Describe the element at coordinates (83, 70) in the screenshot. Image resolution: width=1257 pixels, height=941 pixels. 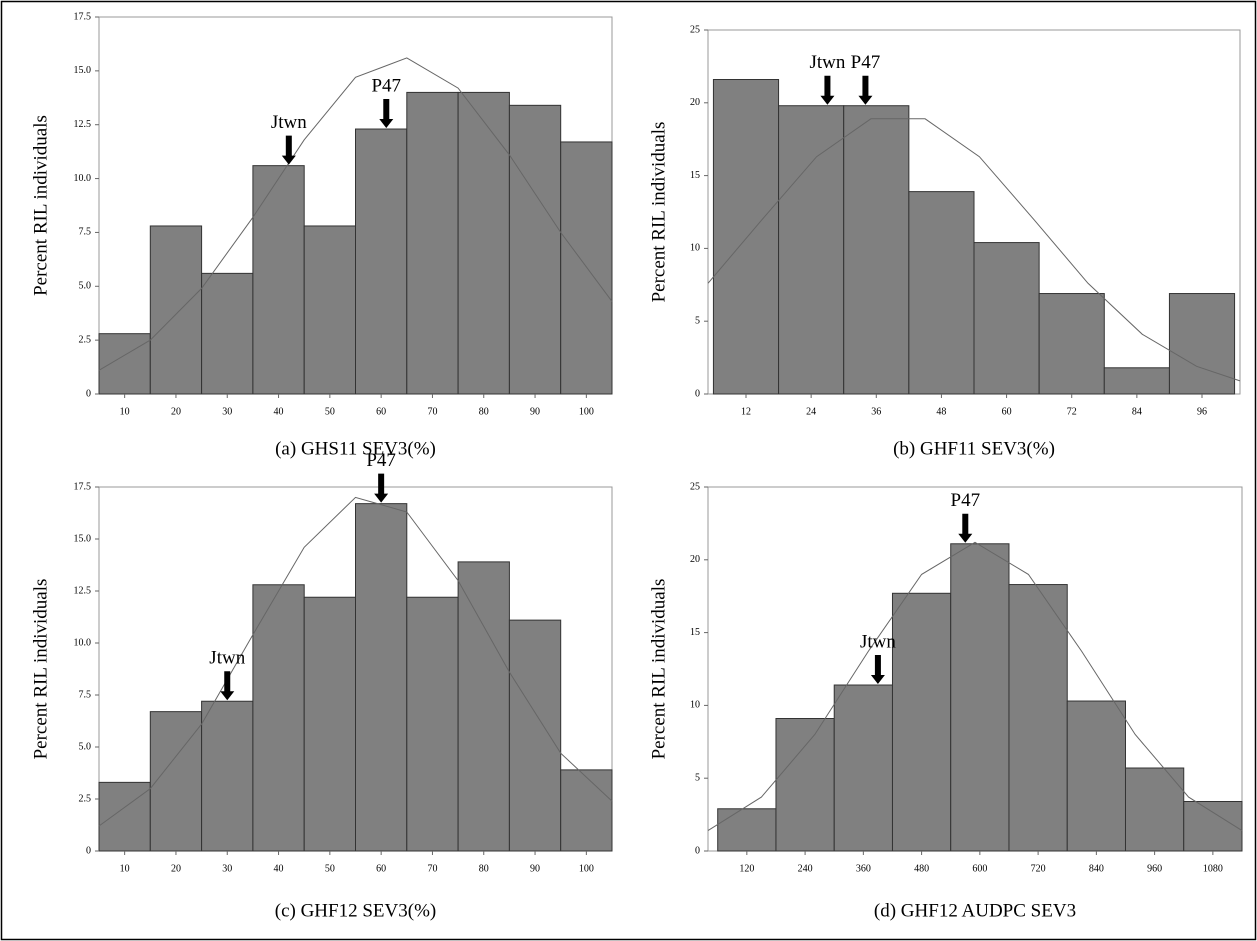
I see `y-tick-label: 15.0` at that location.